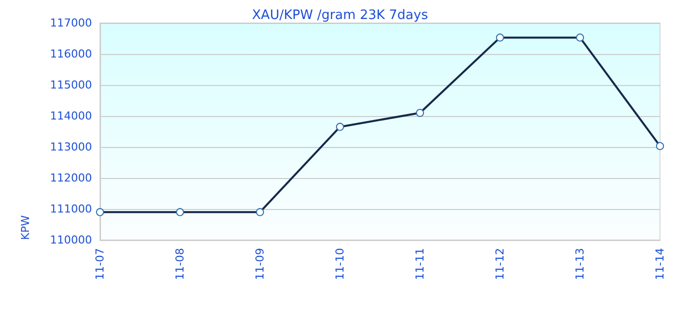  What do you see at coordinates (180, 264) in the screenshot?
I see `x-tick-label: 11-08` at bounding box center [180, 264].